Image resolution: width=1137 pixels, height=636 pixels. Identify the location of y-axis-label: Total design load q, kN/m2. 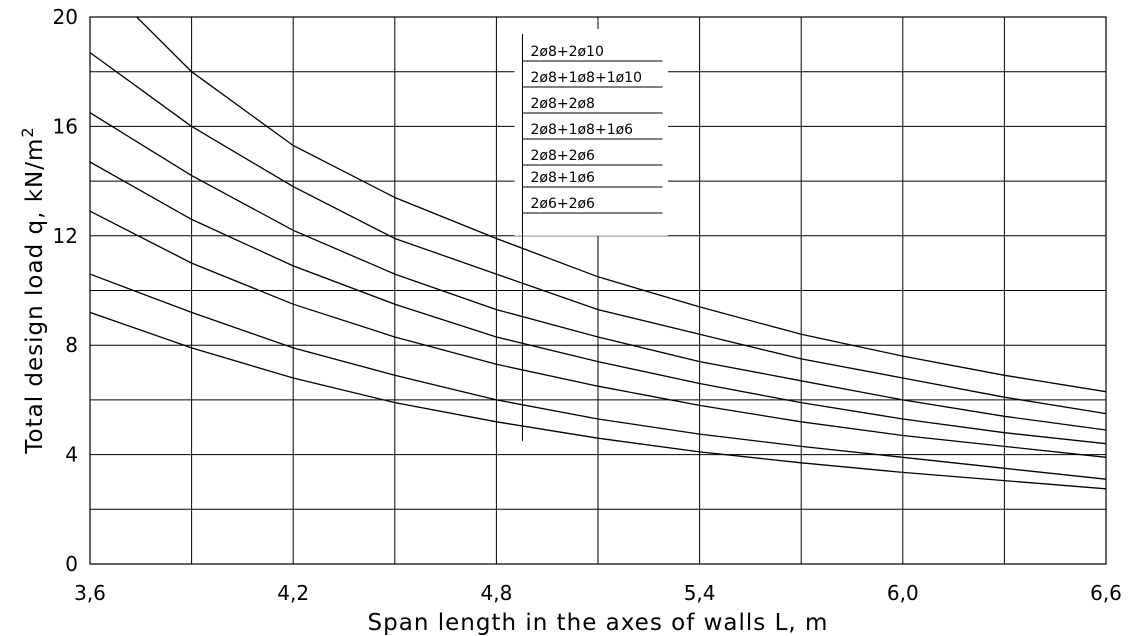
(33, 290).